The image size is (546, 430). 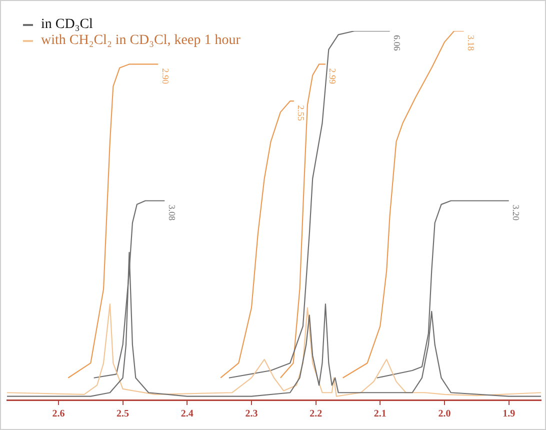 I want to click on annotation: 3.08, so click(x=171, y=212).